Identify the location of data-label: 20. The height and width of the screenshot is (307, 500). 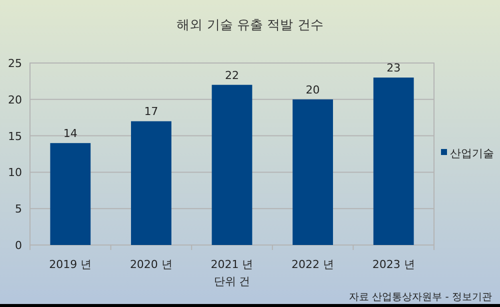
(313, 89).